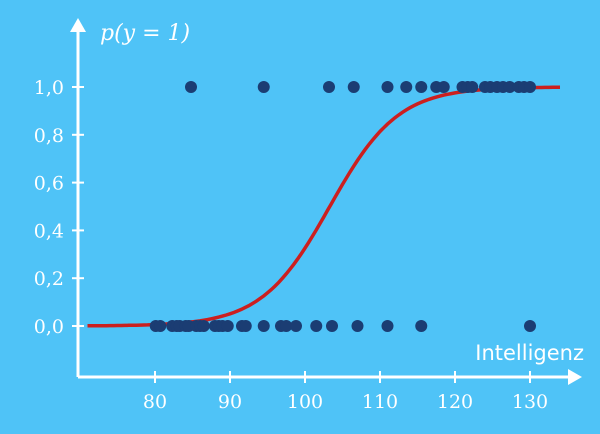  What do you see at coordinates (529, 353) in the screenshot?
I see `x-axis-label: Intelligenz` at bounding box center [529, 353].